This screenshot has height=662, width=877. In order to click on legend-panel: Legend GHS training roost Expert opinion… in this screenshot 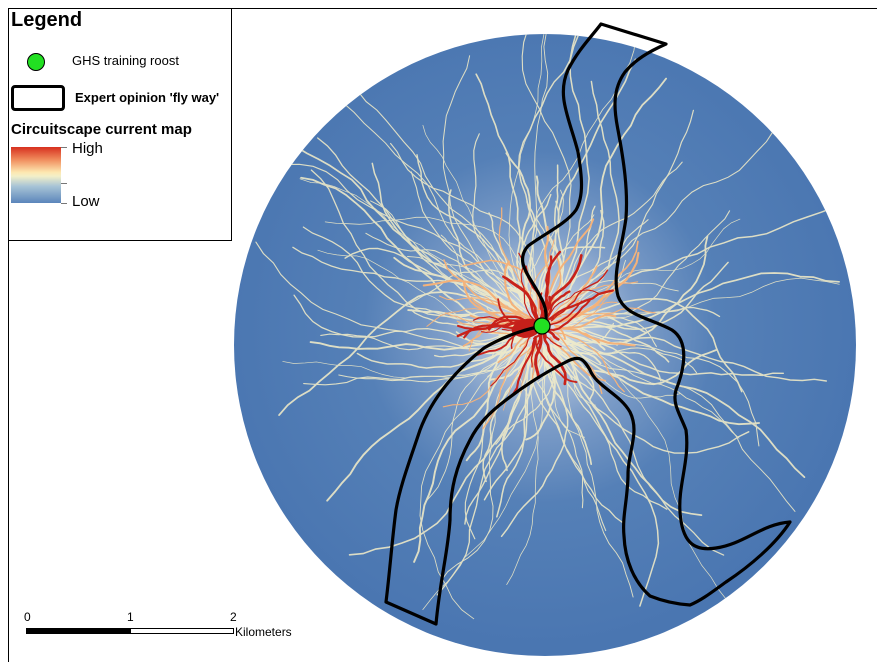, I will do `click(120, 124)`.